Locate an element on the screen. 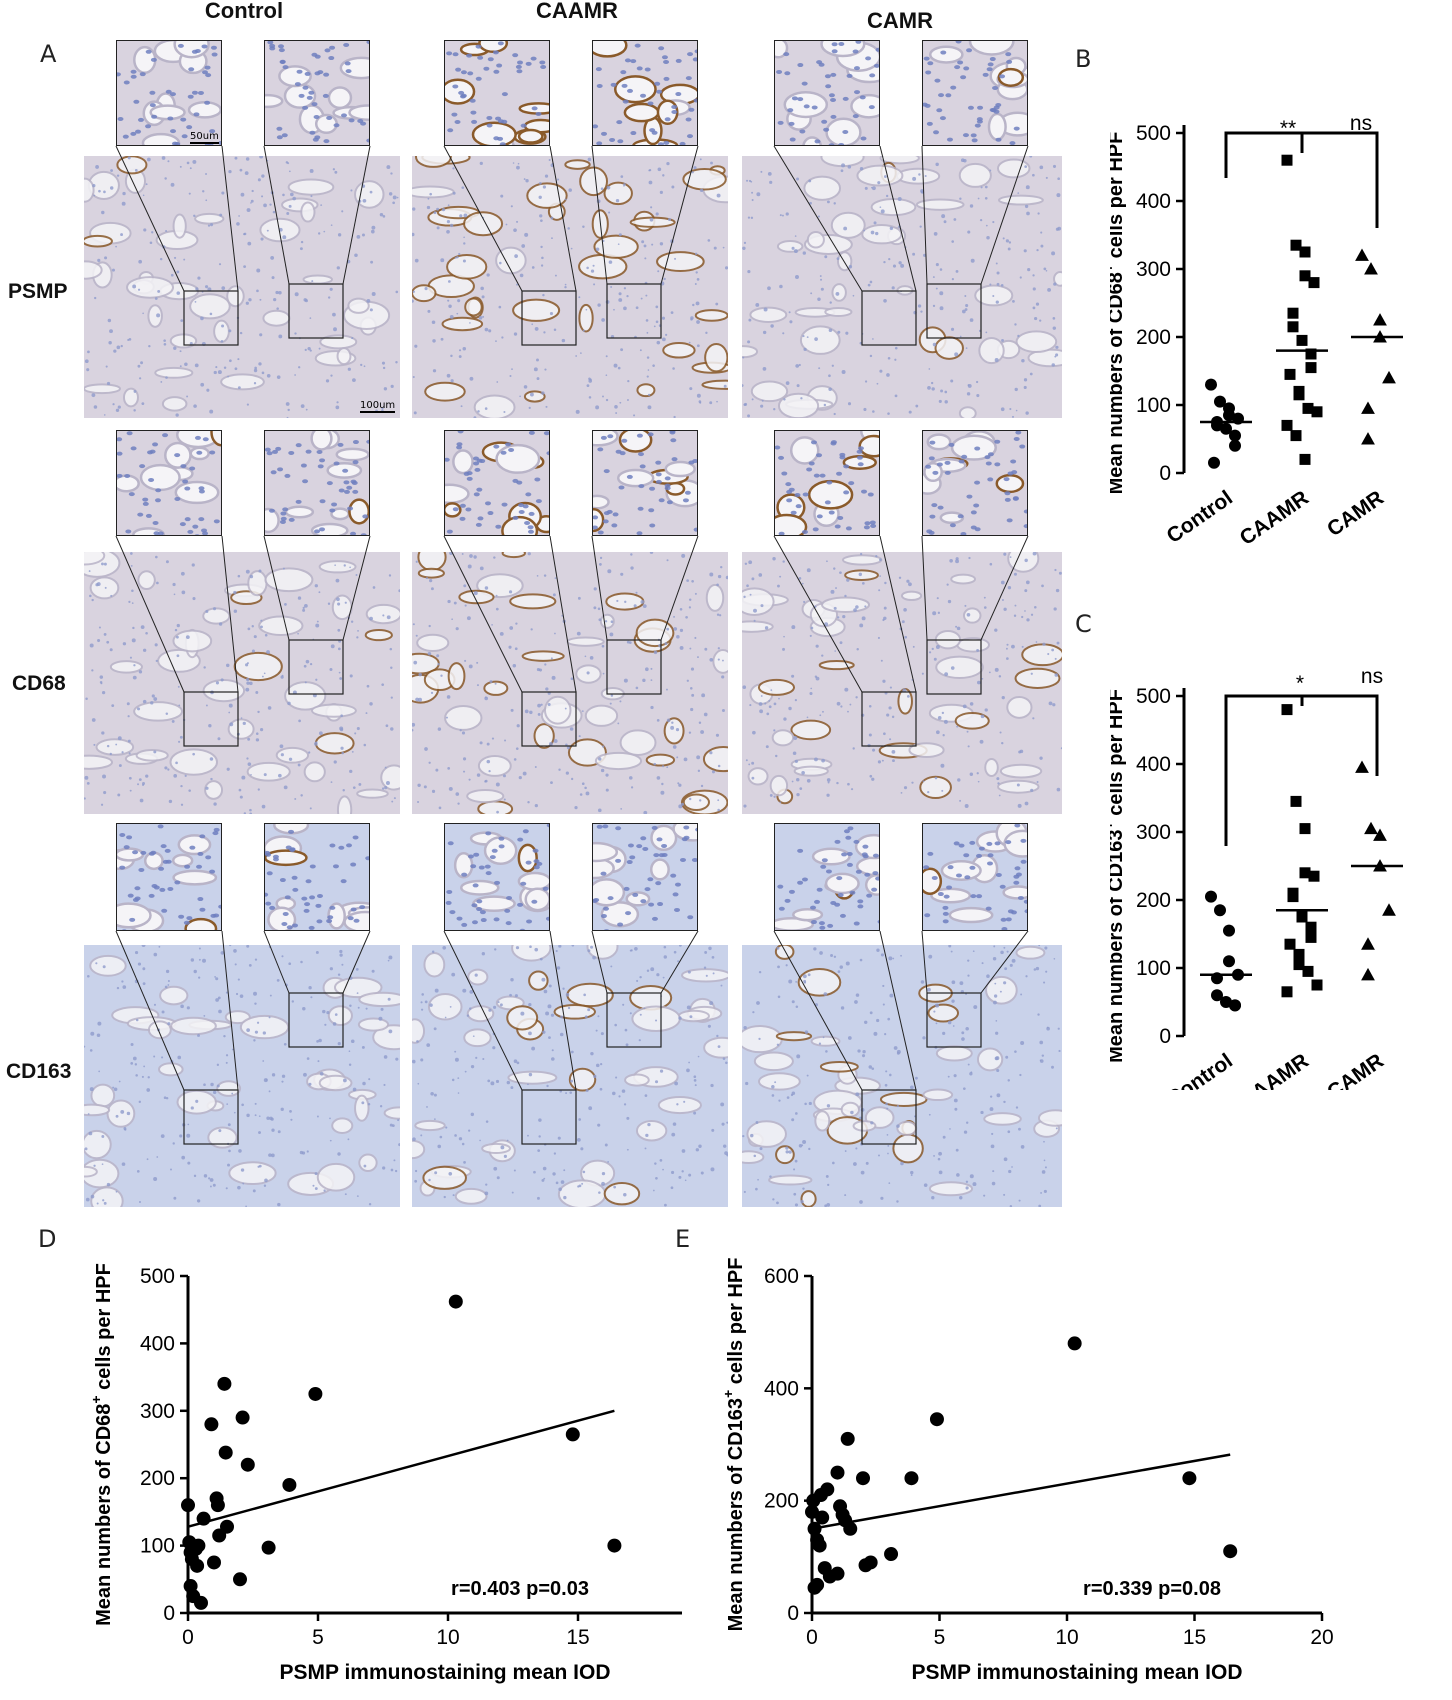 Image resolution: width=1452 pixels, height=1700 pixels. x-tick-label: 20 is located at coordinates (1321, 1637).